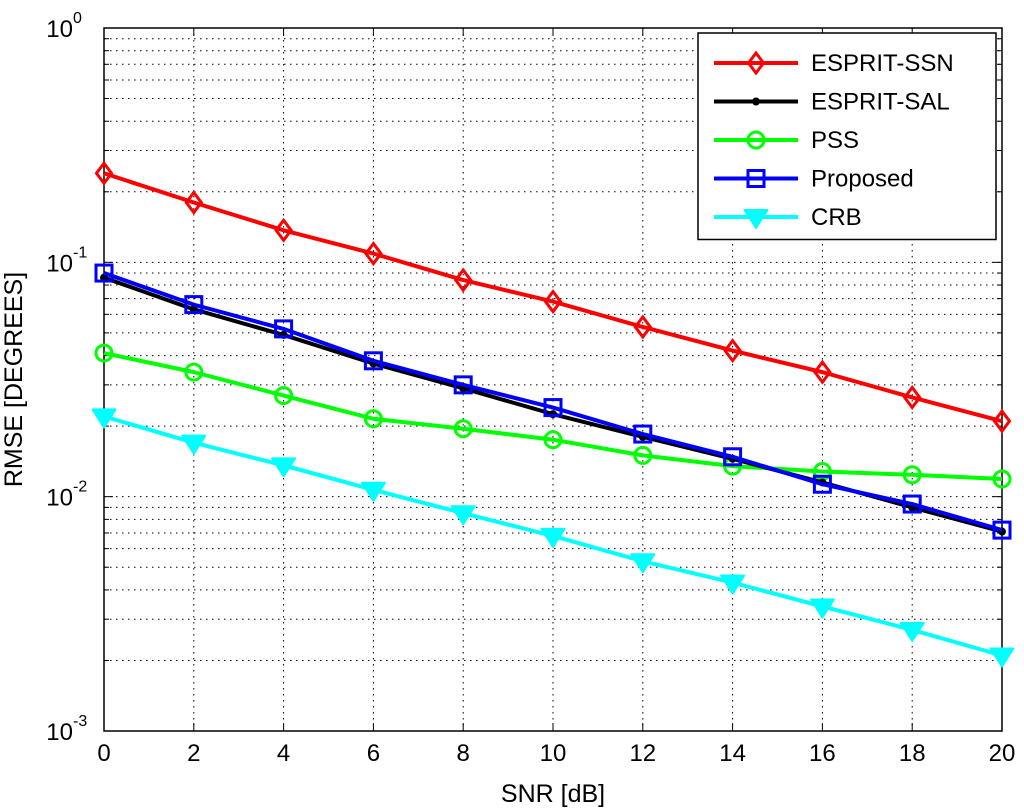 The image size is (1024, 812). I want to click on x-tick-label: 20, so click(1002, 753).